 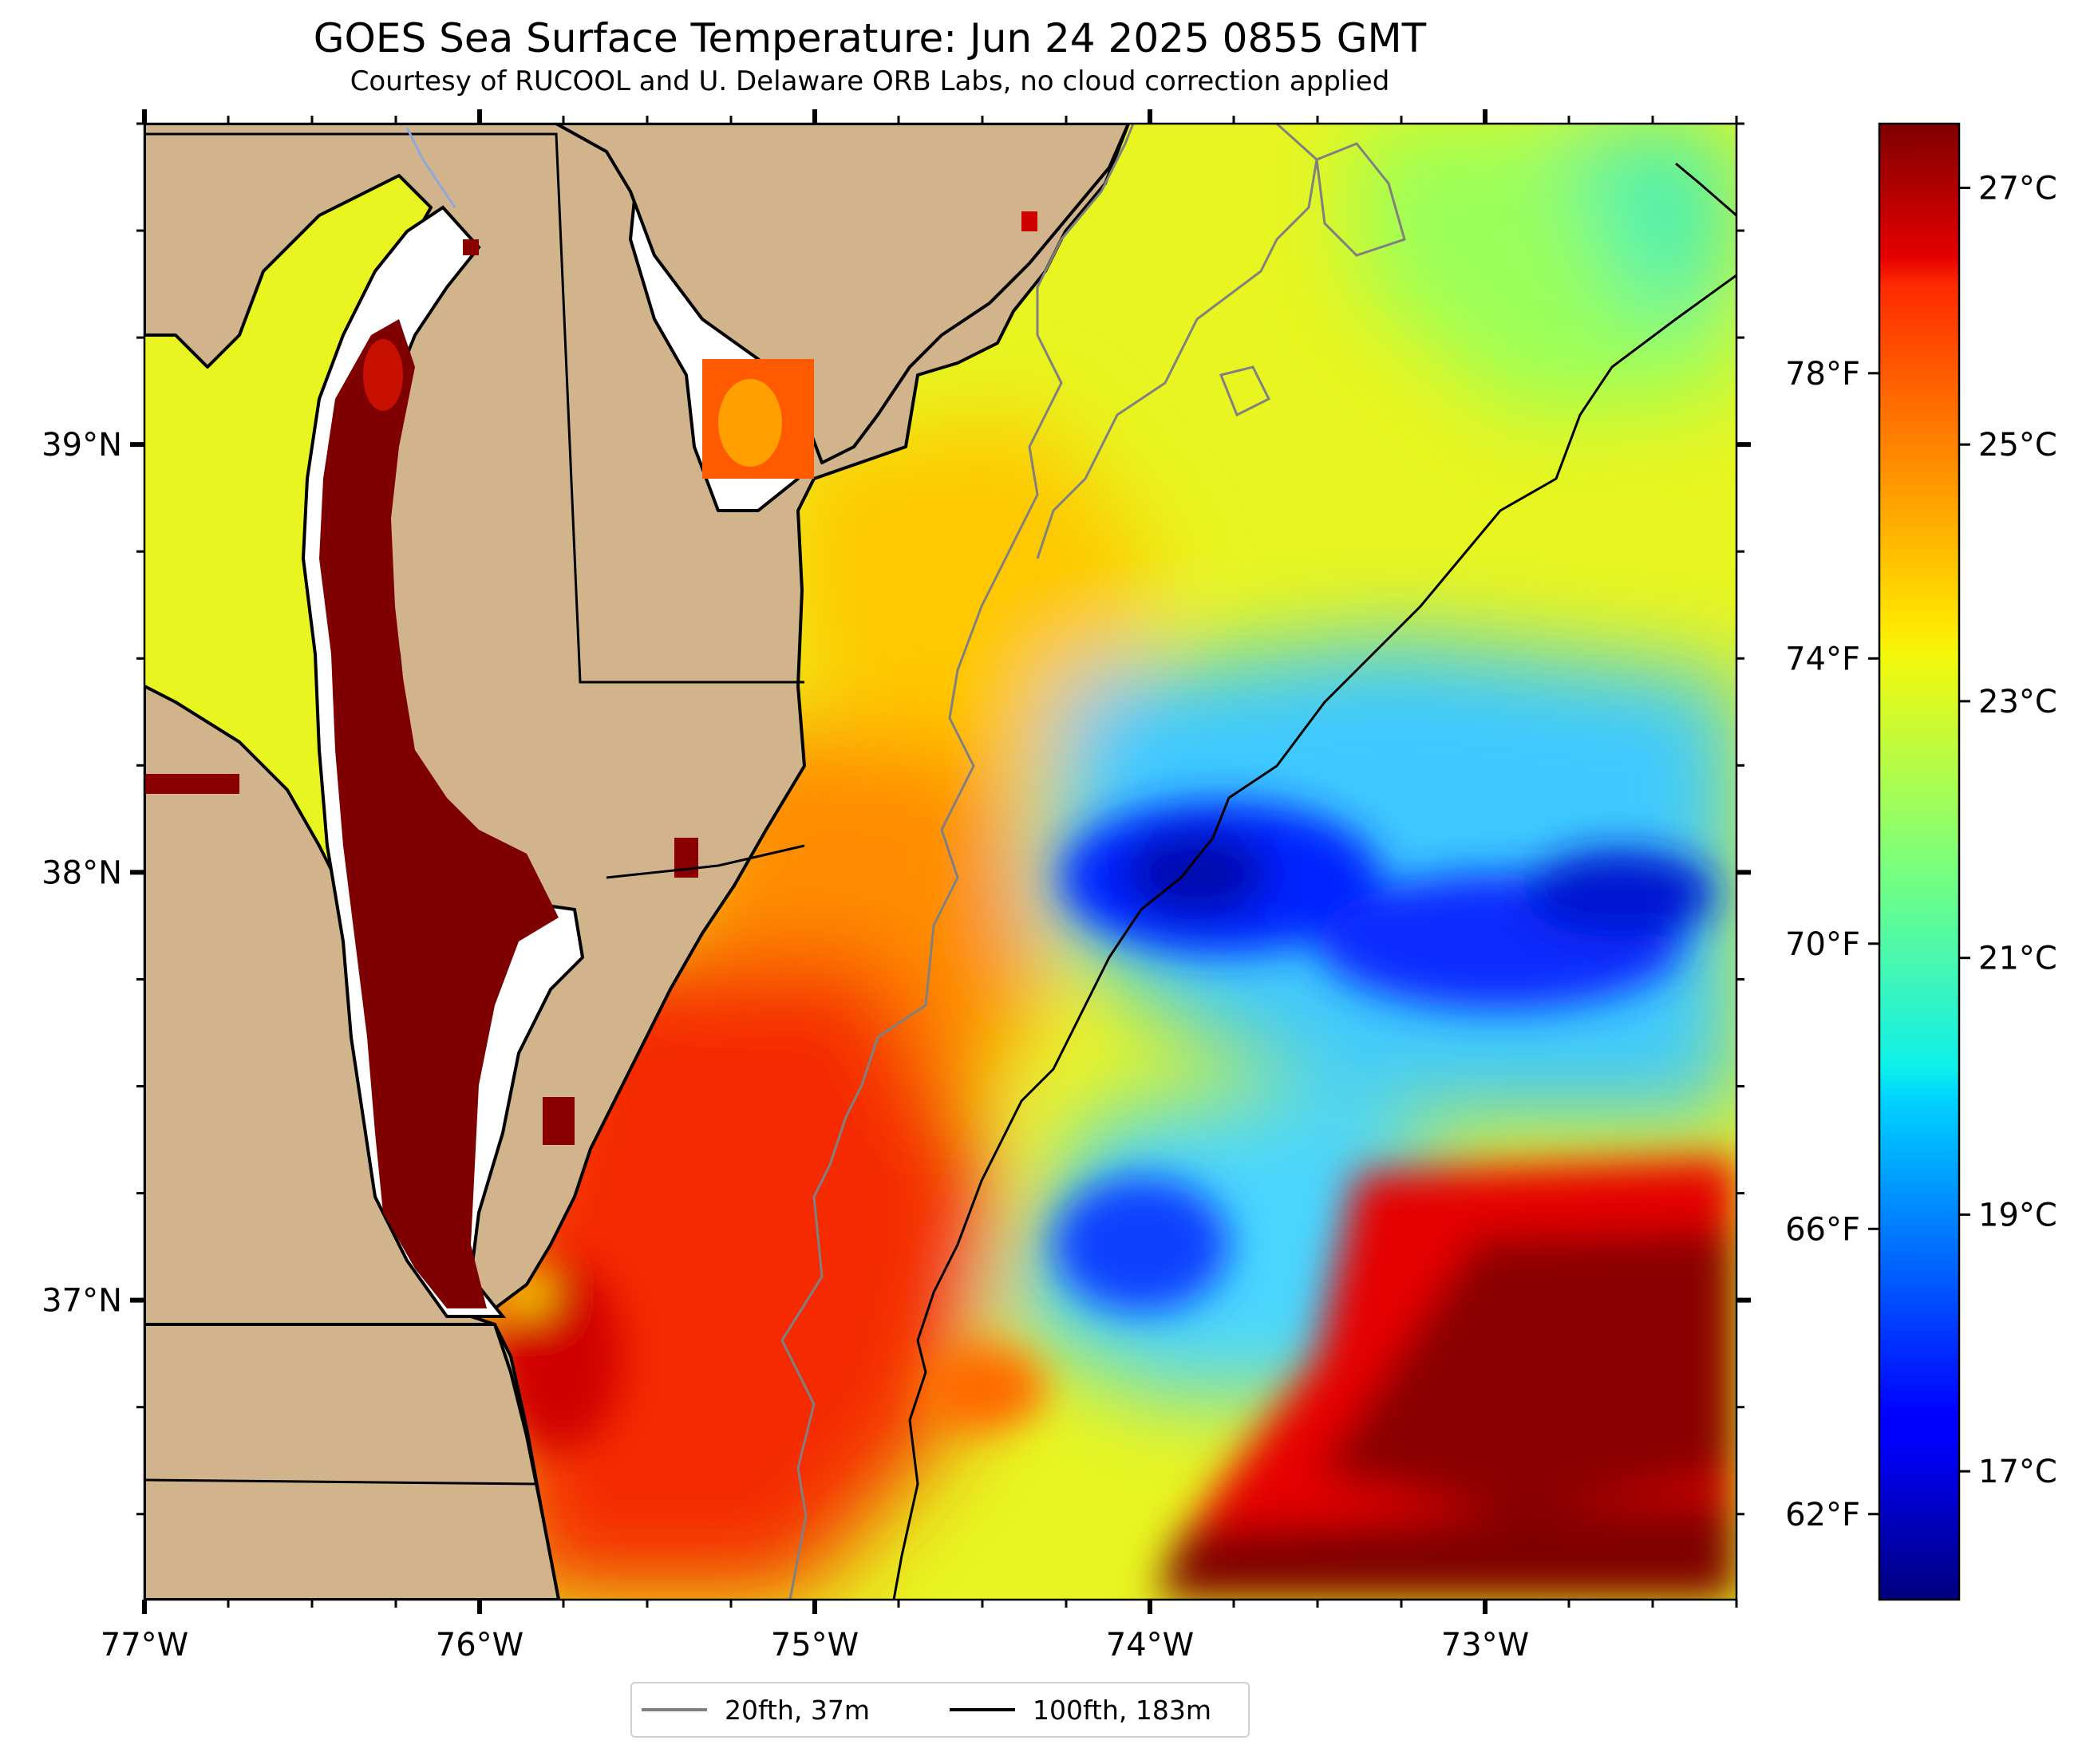 I want to click on celsius-tick-label: 27°C, so click(x=2017, y=188).